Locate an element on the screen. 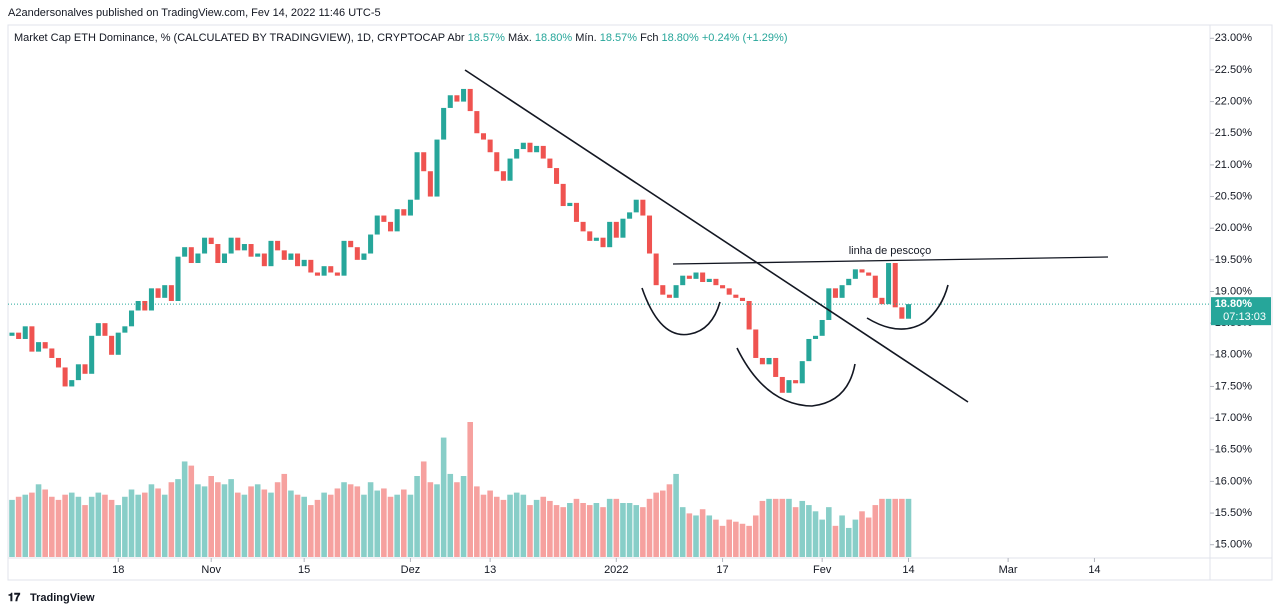 The width and height of the screenshot is (1280, 613). x-tick-label: 18 is located at coordinates (118, 570).